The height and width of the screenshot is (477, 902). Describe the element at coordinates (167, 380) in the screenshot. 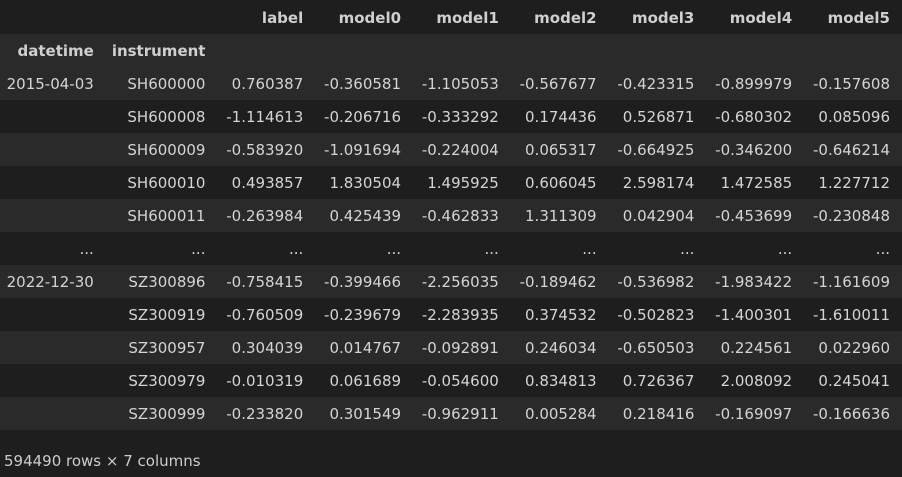

I see `instrument-index-cell: SZ300979` at that location.